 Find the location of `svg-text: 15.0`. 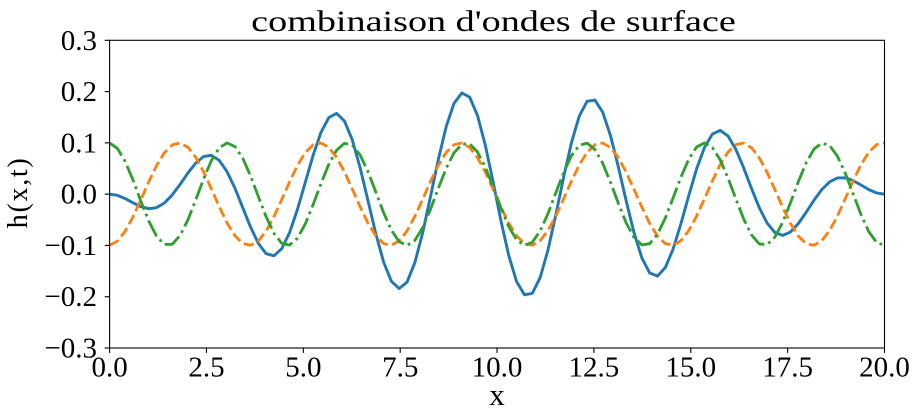

svg-text: 15.0 is located at coordinates (690, 367).